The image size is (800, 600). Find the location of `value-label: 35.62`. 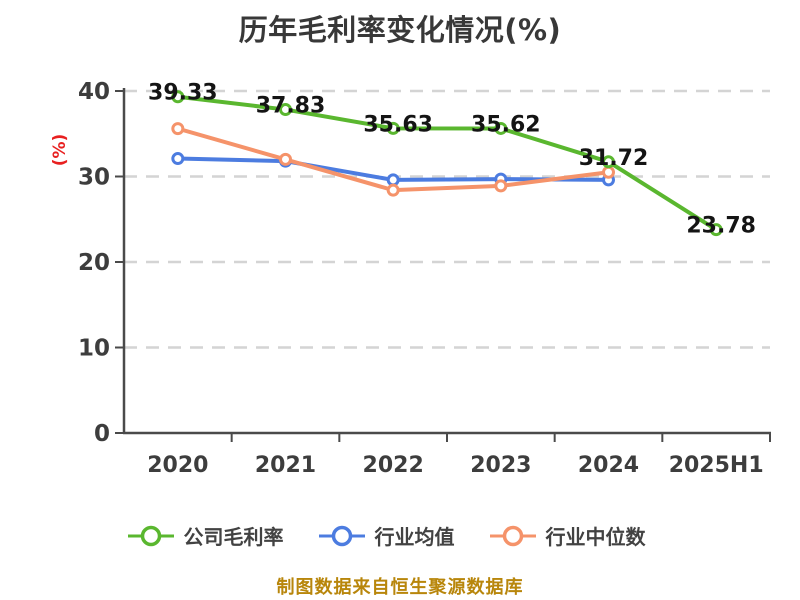

value-label: 35.62 is located at coordinates (506, 124).